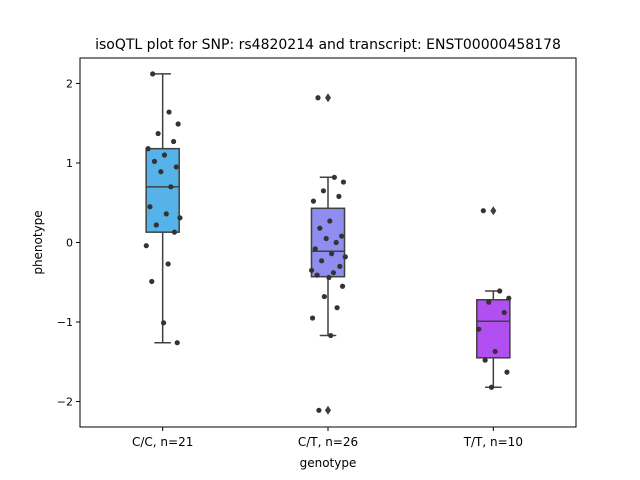 The width and height of the screenshot is (640, 480). I want to click on y-tick-label: 1, so click(69, 163).